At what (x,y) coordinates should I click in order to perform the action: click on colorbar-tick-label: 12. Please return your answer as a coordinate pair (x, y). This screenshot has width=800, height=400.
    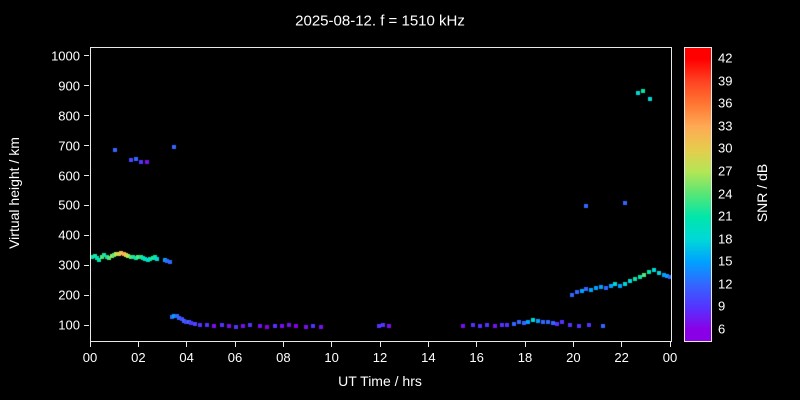
    Looking at the image, I should click on (725, 284).